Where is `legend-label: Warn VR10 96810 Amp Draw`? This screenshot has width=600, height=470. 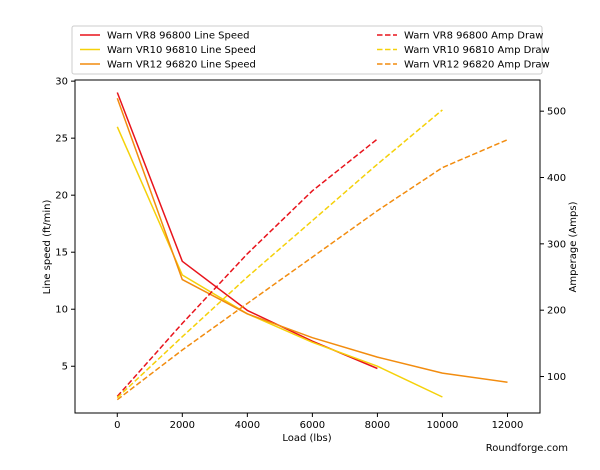
legend-label: Warn VR10 96810 Amp Draw is located at coordinates (477, 50).